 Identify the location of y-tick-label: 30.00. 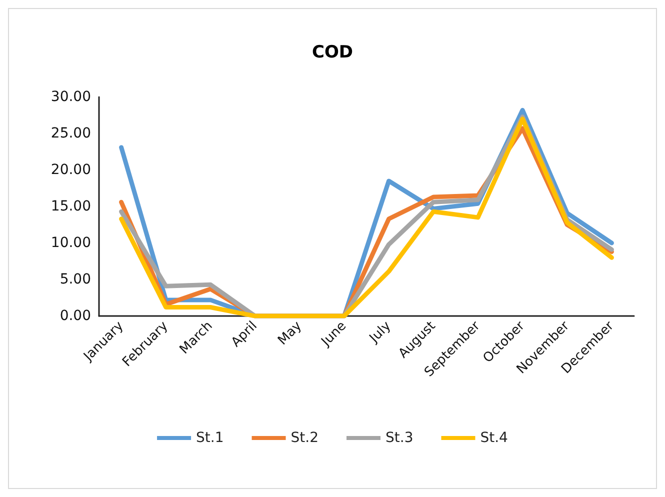
(70, 97).